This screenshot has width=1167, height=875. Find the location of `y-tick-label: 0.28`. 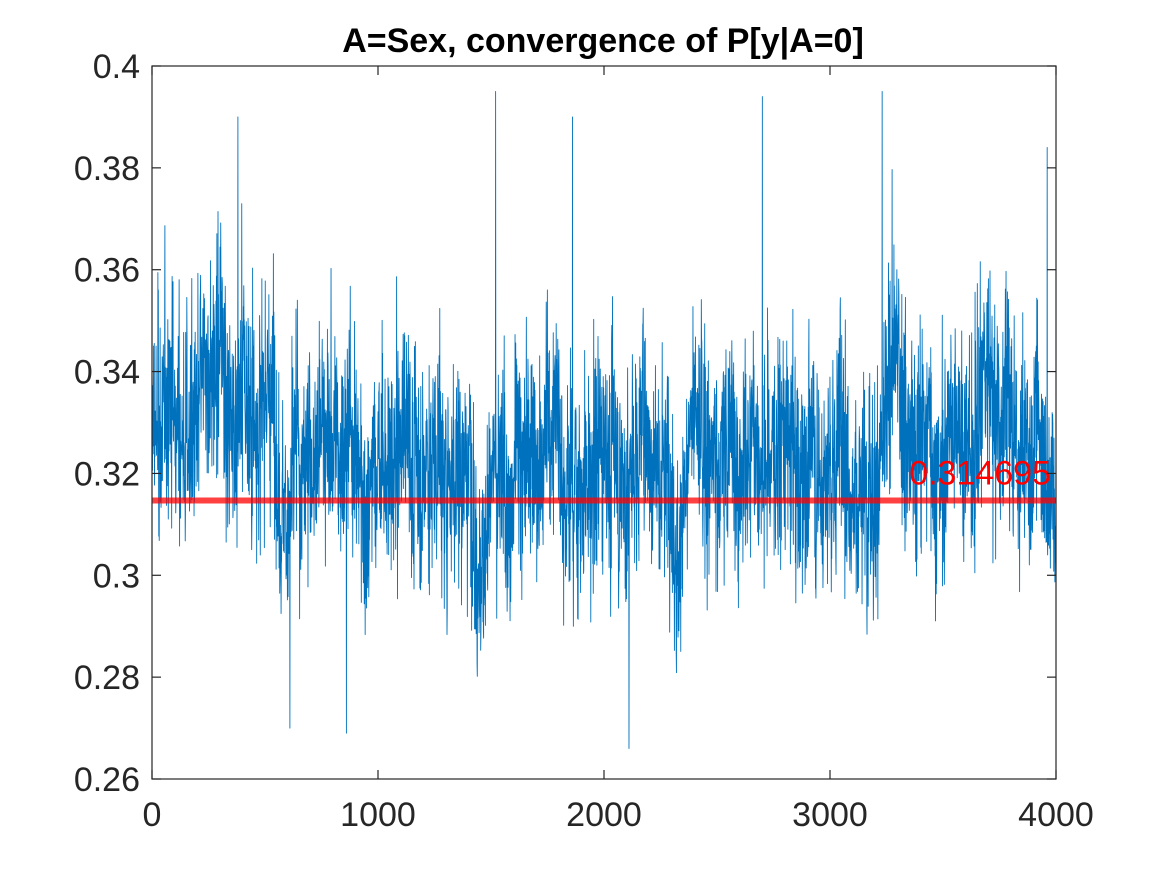

y-tick-label: 0.28 is located at coordinates (107, 678).